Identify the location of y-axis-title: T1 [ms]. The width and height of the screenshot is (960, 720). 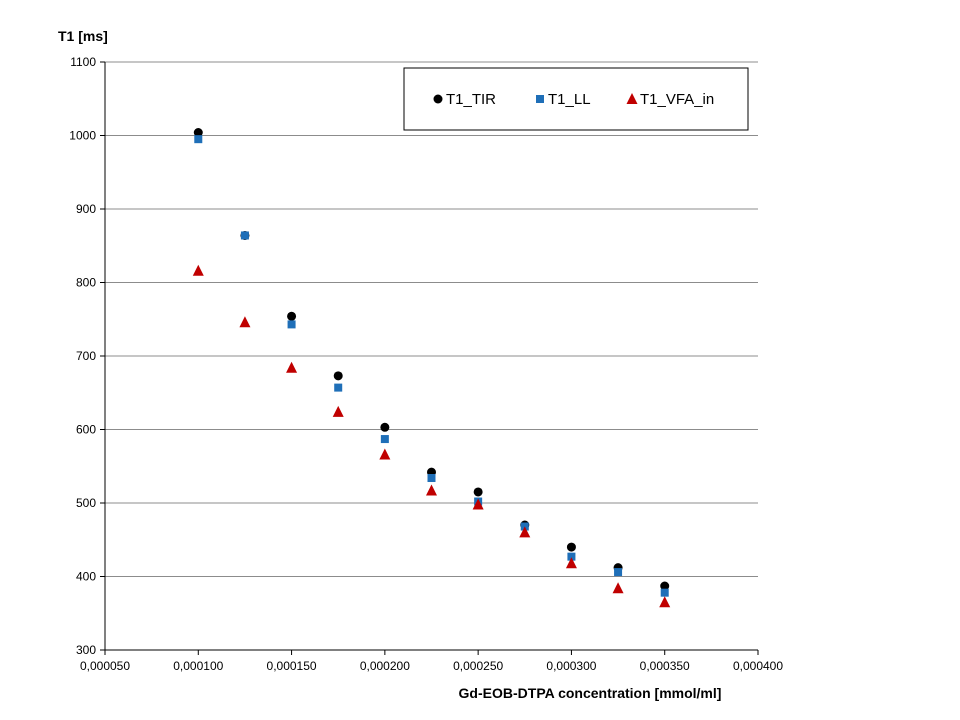
(83, 36).